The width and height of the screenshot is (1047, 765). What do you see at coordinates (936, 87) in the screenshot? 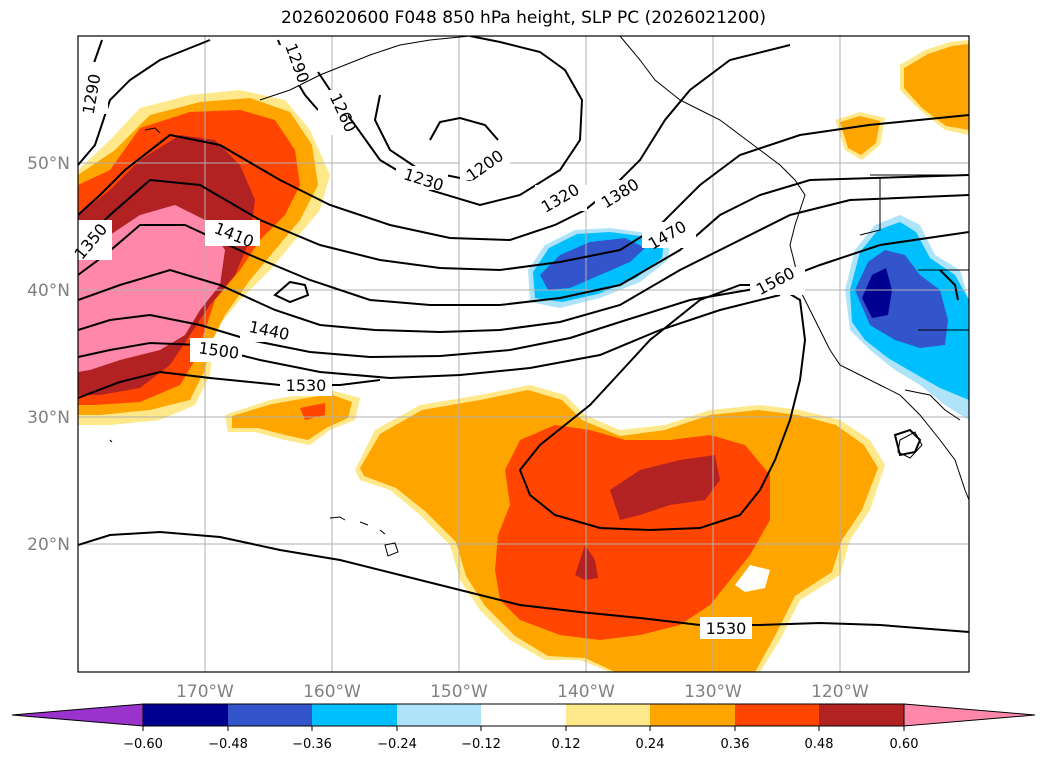
I see `anomaly-ne-pos2` at bounding box center [936, 87].